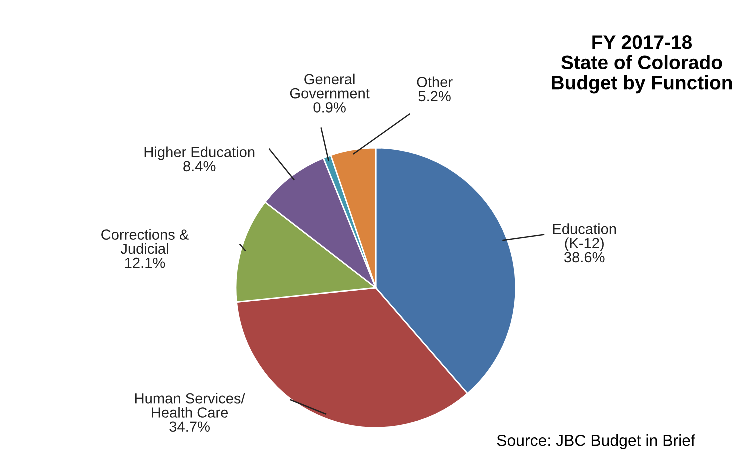 This screenshot has width=741, height=466. Describe the element at coordinates (435, 82) in the screenshot. I see `slice-label: Other` at that location.